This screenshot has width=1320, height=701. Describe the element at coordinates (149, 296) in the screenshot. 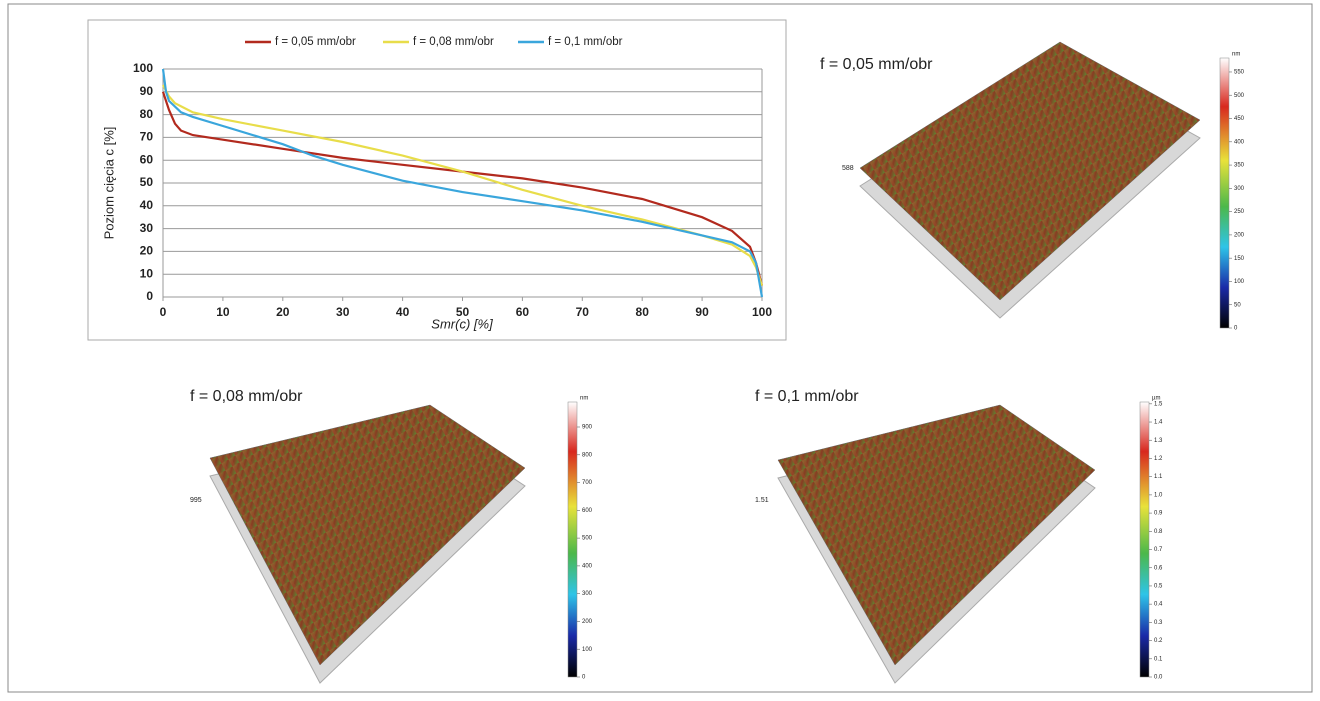

I see `y-tick-label: 0` at that location.